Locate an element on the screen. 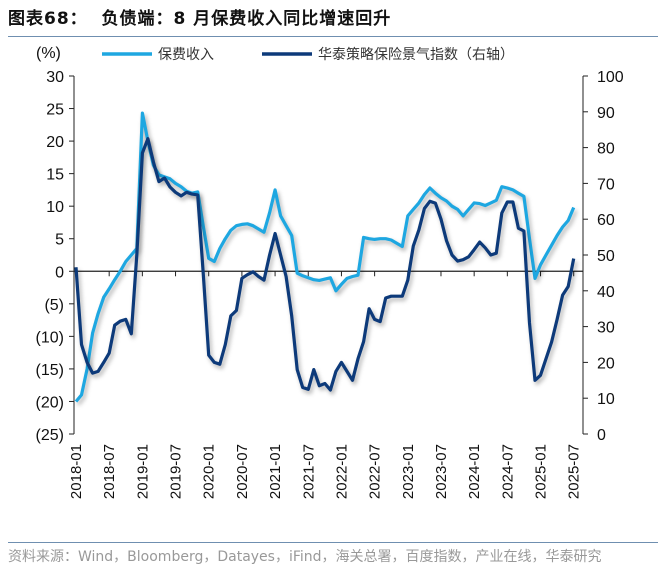  x-axis-tick-label: 2024-01 is located at coordinates (474, 471).